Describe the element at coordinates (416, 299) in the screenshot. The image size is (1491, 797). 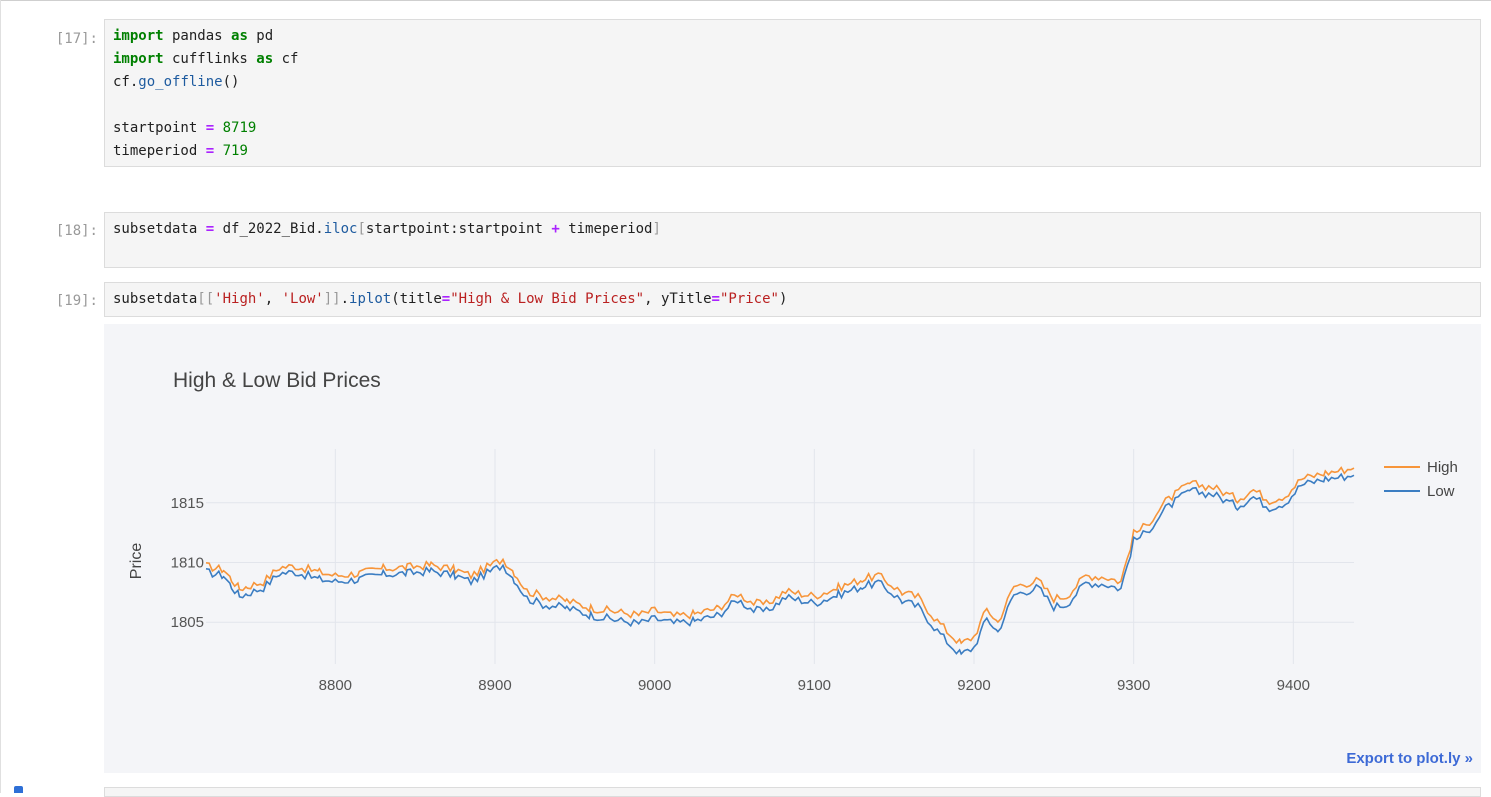
I see `code-token: (title` at that location.